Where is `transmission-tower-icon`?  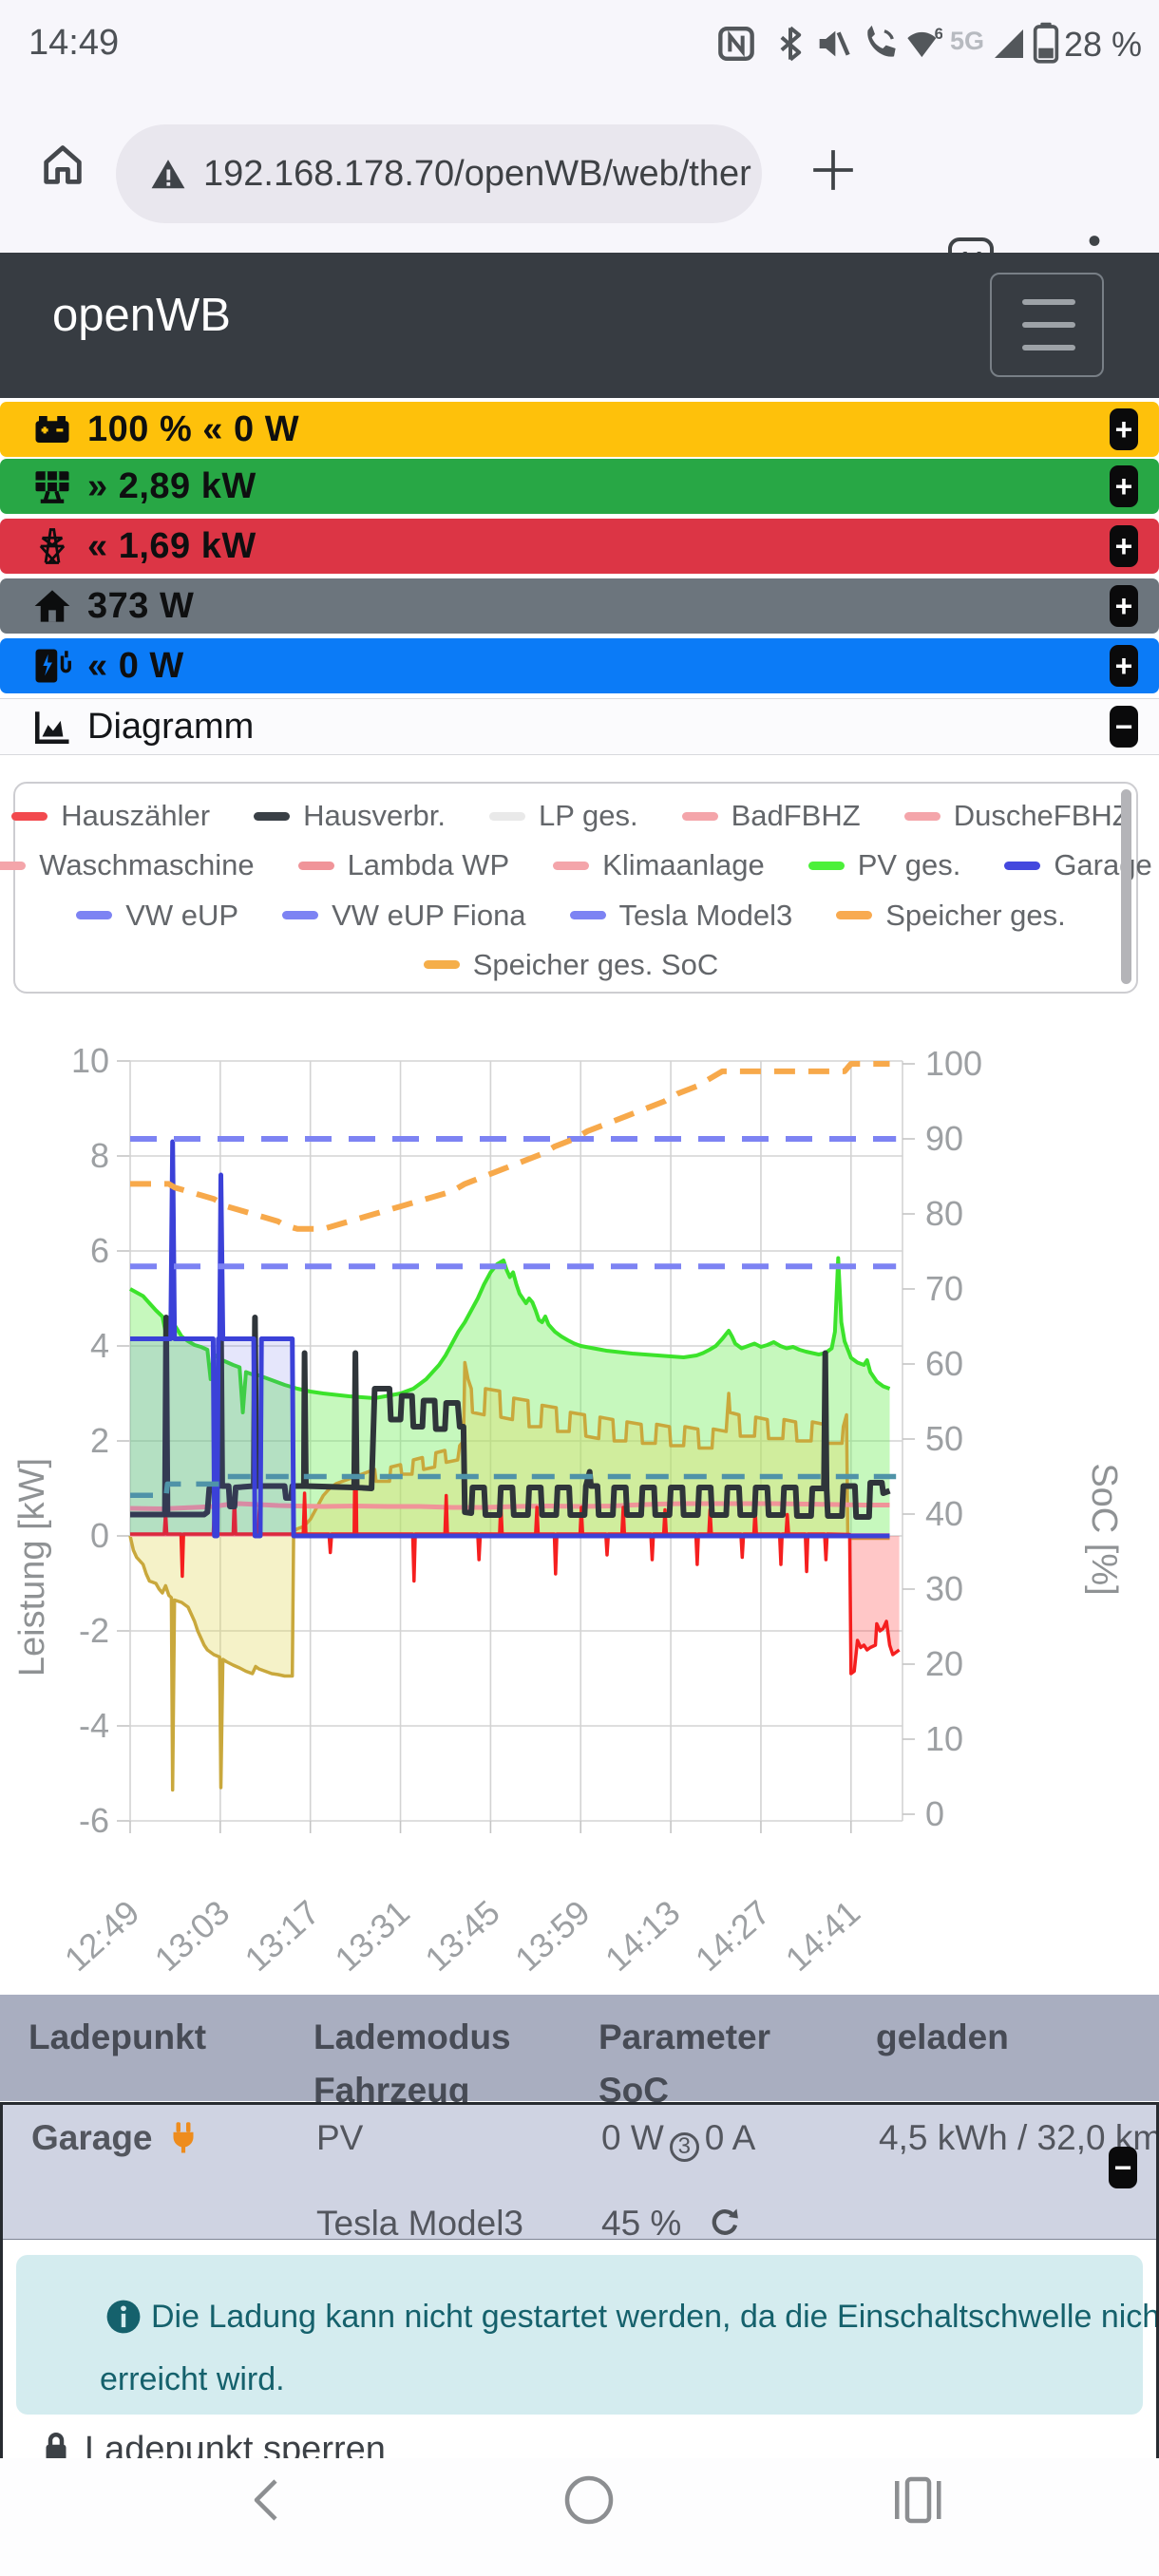
transmission-tower-icon is located at coordinates (52, 546).